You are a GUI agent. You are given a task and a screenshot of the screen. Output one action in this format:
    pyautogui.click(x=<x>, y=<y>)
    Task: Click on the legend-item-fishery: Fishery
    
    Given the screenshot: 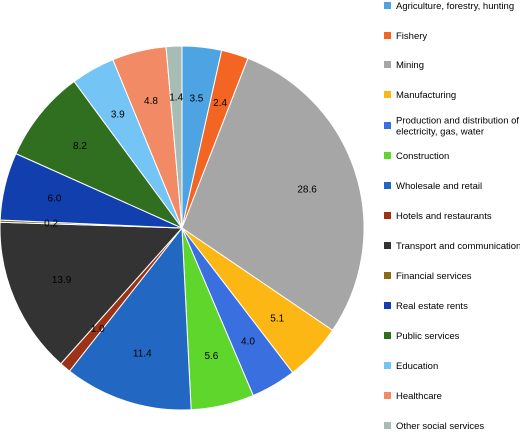 What is the action you would take?
    pyautogui.click(x=405, y=36)
    